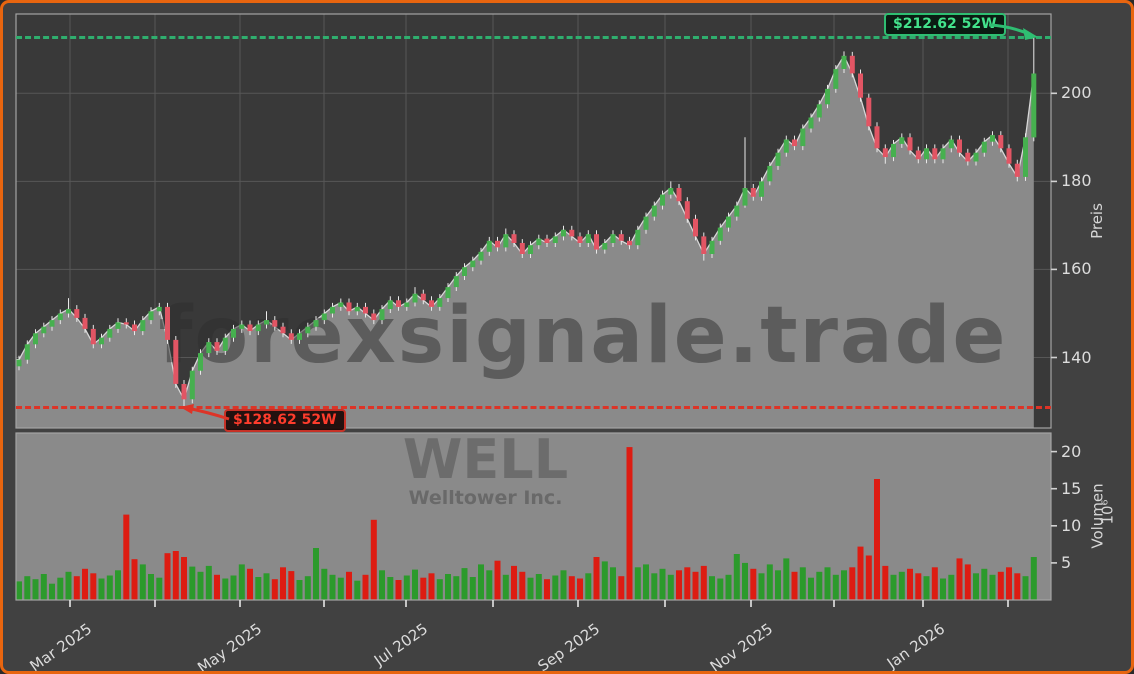 This screenshot has height=674, width=1134. I want to click on price-tick-label: 180, so click(1076, 181).